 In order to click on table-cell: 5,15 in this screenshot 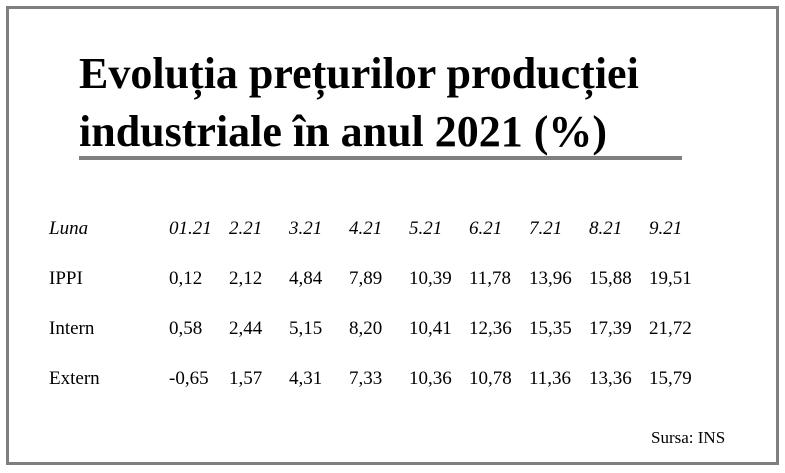, I will do `click(306, 328)`.